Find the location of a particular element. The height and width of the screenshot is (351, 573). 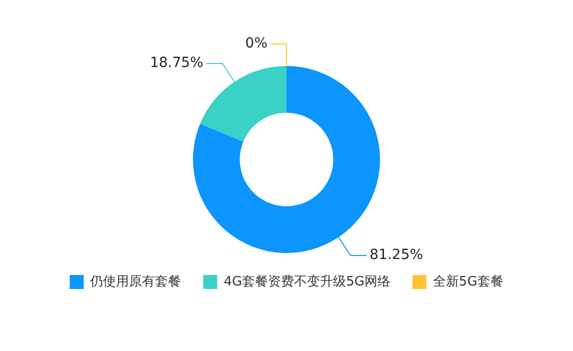

data-label: 81.25% is located at coordinates (397, 255).